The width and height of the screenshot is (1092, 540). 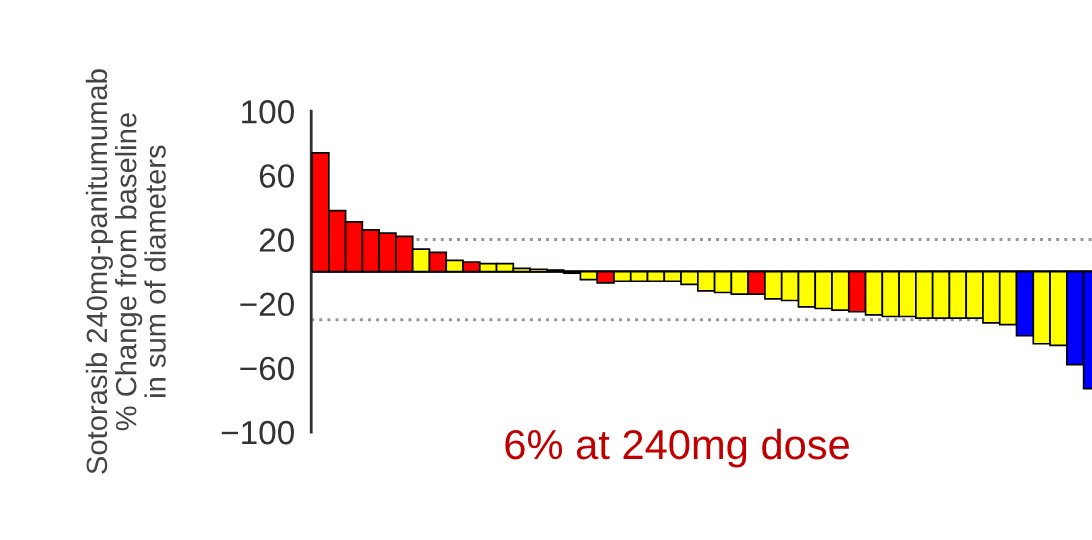 I want to click on y-tick-label: 100, so click(x=268, y=112).